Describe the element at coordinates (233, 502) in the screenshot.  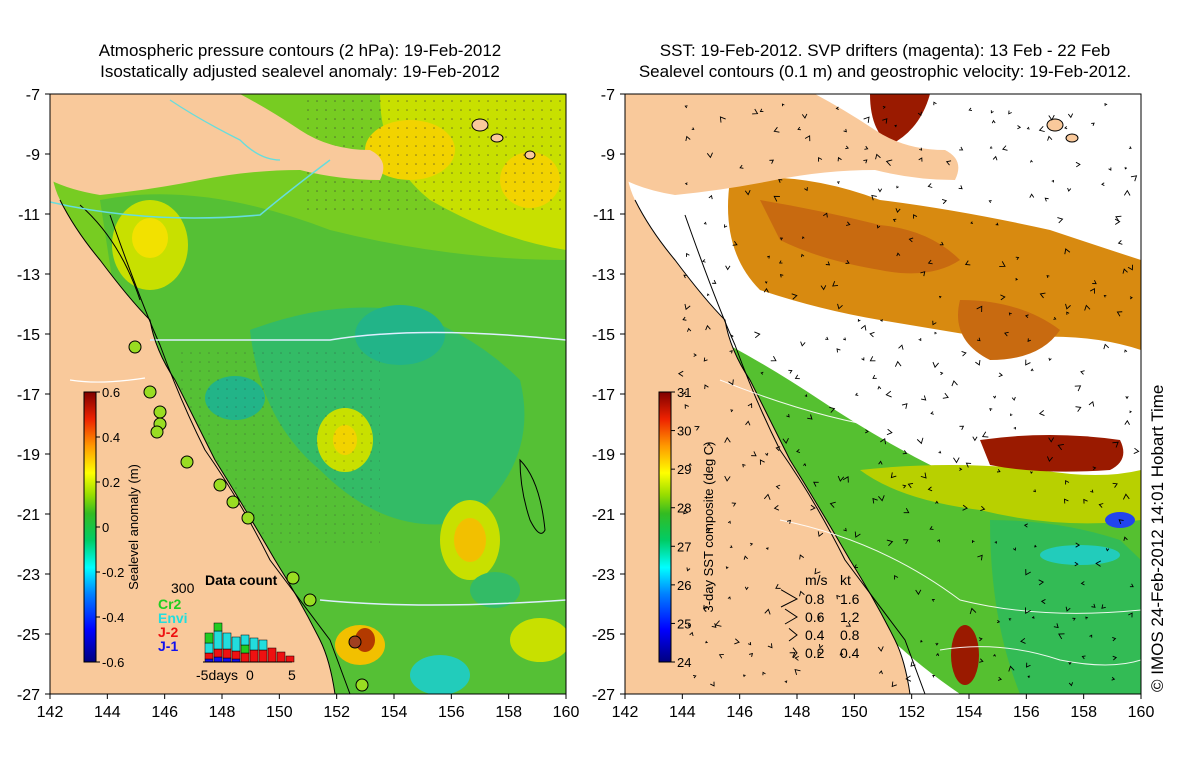
I see `tide-gauge` at that location.